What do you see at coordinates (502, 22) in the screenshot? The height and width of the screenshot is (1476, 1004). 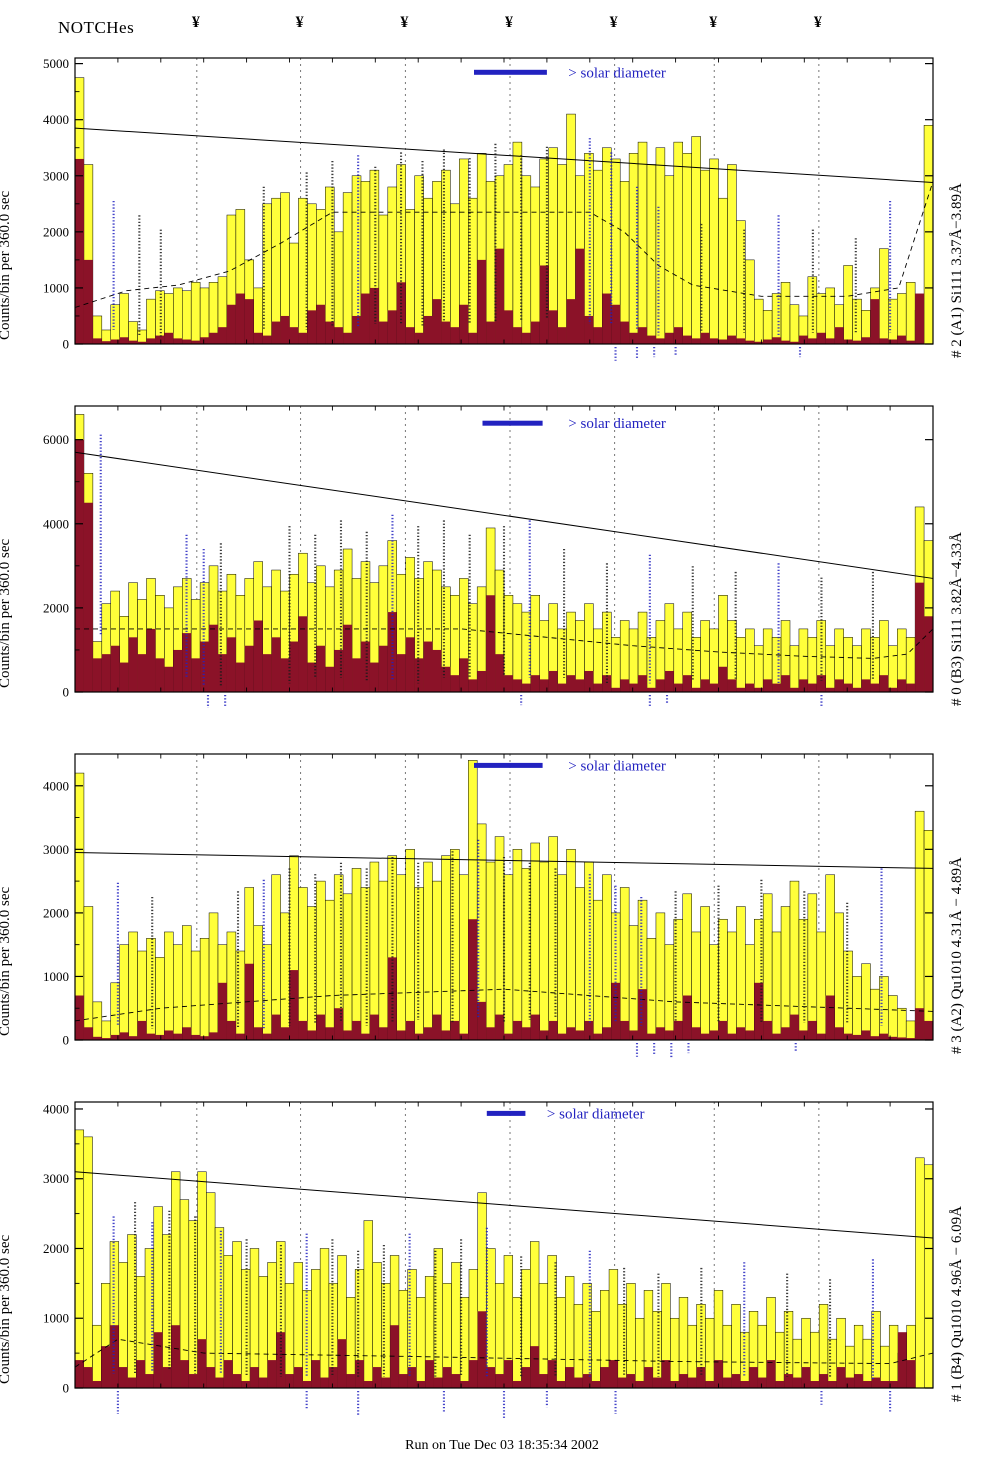 I see `notches-header: NOTCHes ¥ ¥ ¥ ¥ ¥ ¥ ¥` at bounding box center [502, 22].